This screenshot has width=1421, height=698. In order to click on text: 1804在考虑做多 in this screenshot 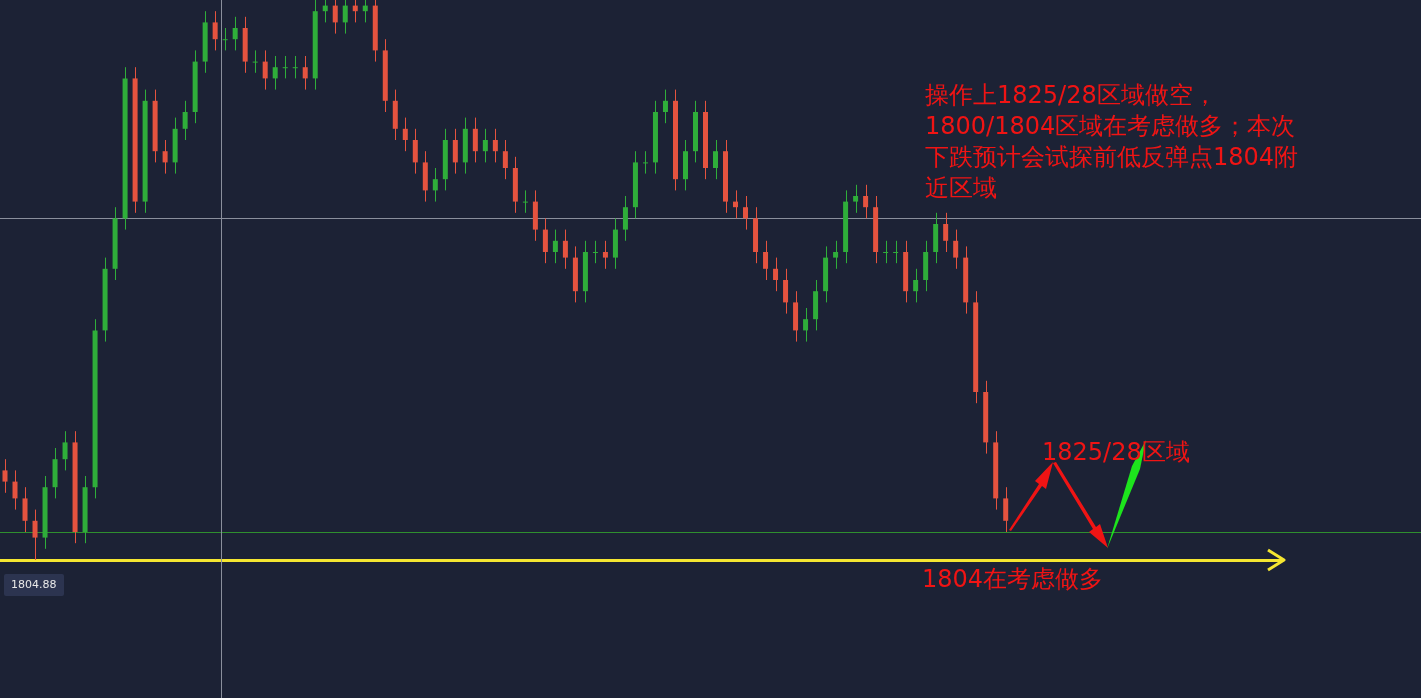, I will do `click(1013, 579)`.